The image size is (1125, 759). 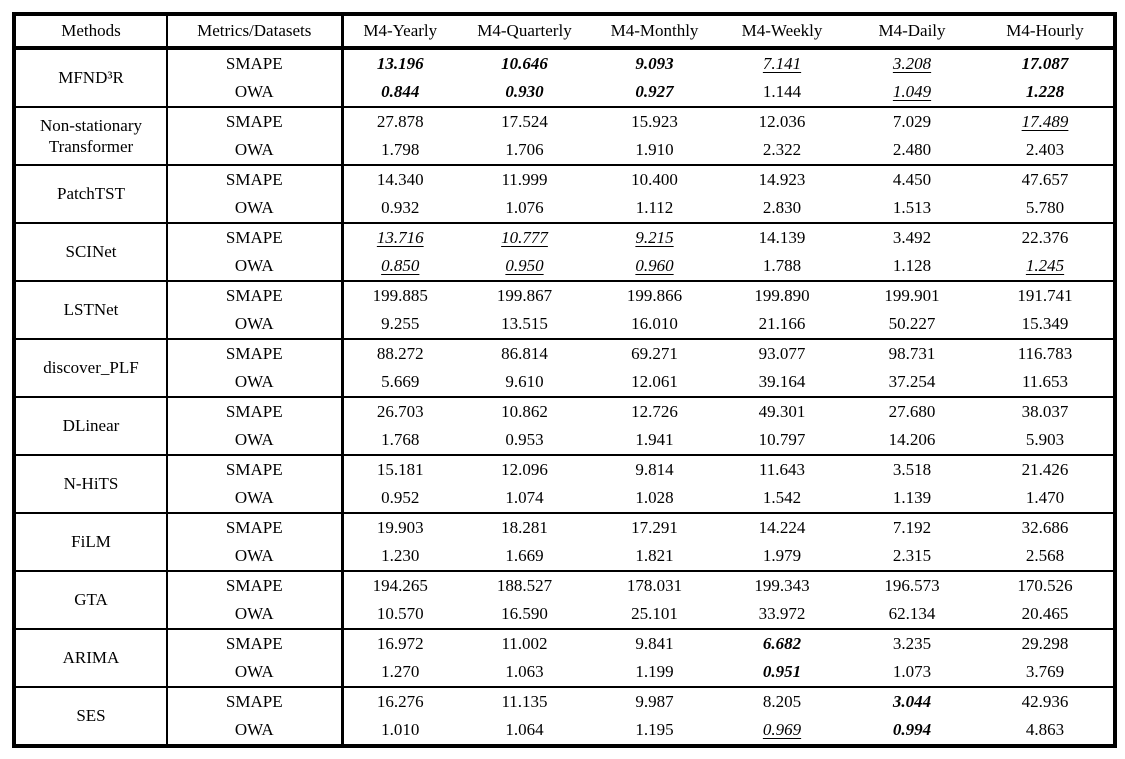 What do you see at coordinates (91, 541) in the screenshot?
I see `method-cell: FiLM` at bounding box center [91, 541].